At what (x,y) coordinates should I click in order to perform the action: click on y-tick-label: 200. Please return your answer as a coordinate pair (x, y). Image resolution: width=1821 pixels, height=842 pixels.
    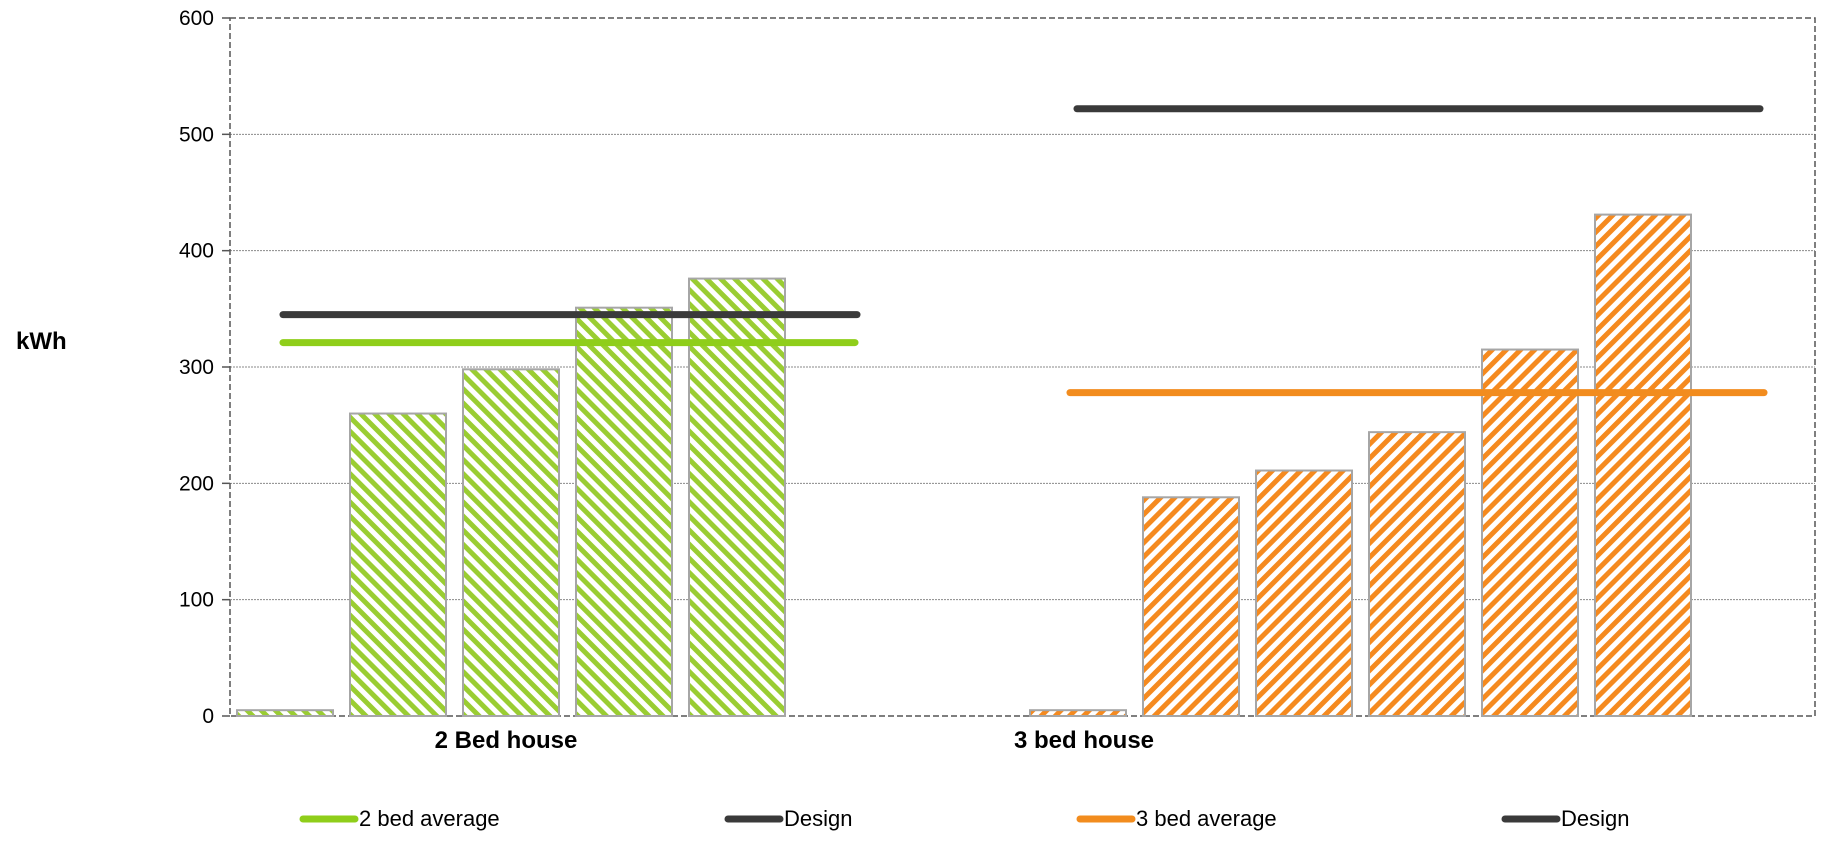
    Looking at the image, I should click on (196, 483).